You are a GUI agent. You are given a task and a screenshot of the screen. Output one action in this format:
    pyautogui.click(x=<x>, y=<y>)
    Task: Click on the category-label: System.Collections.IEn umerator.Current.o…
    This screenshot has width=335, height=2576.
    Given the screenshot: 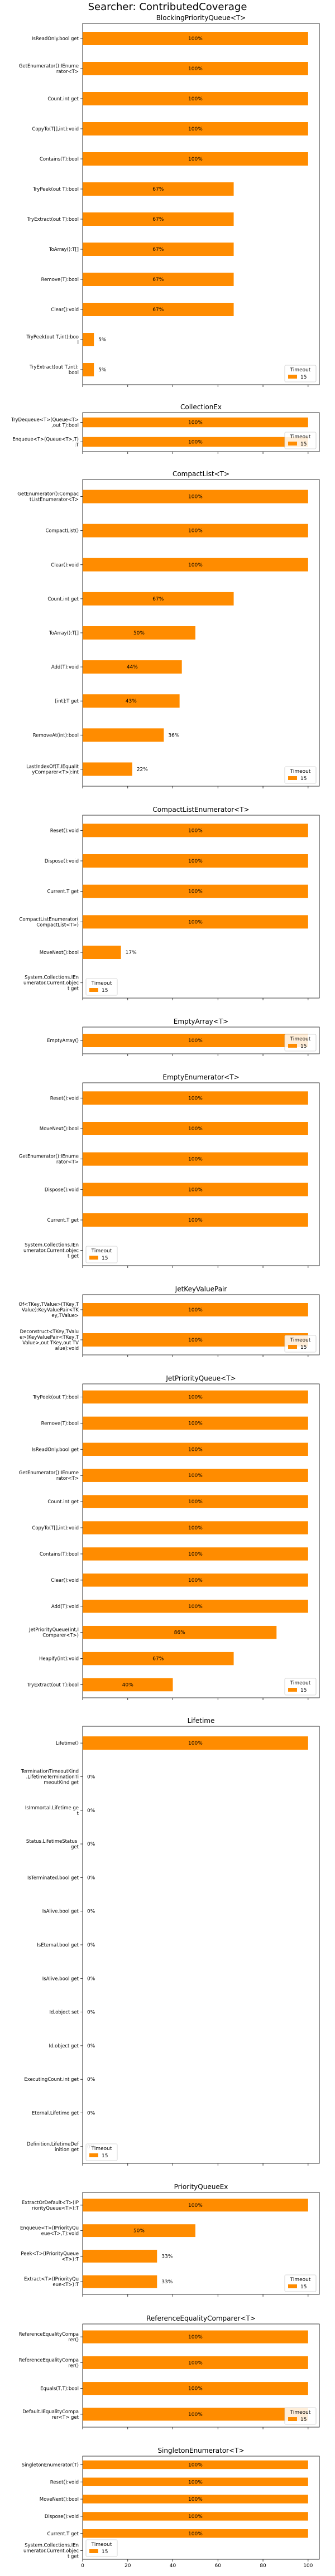 What is the action you would take?
    pyautogui.click(x=51, y=2552)
    